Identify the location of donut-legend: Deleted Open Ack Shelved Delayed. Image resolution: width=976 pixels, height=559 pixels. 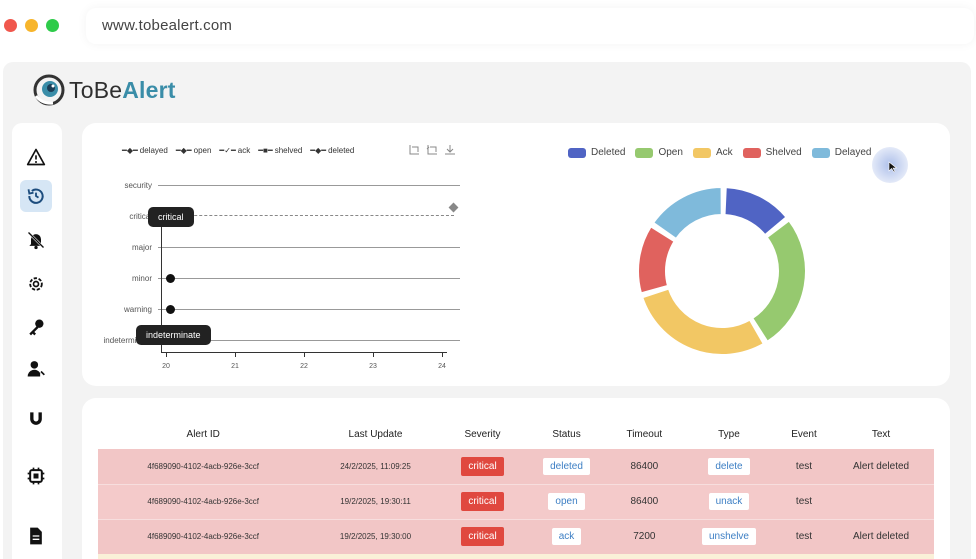
(719, 152).